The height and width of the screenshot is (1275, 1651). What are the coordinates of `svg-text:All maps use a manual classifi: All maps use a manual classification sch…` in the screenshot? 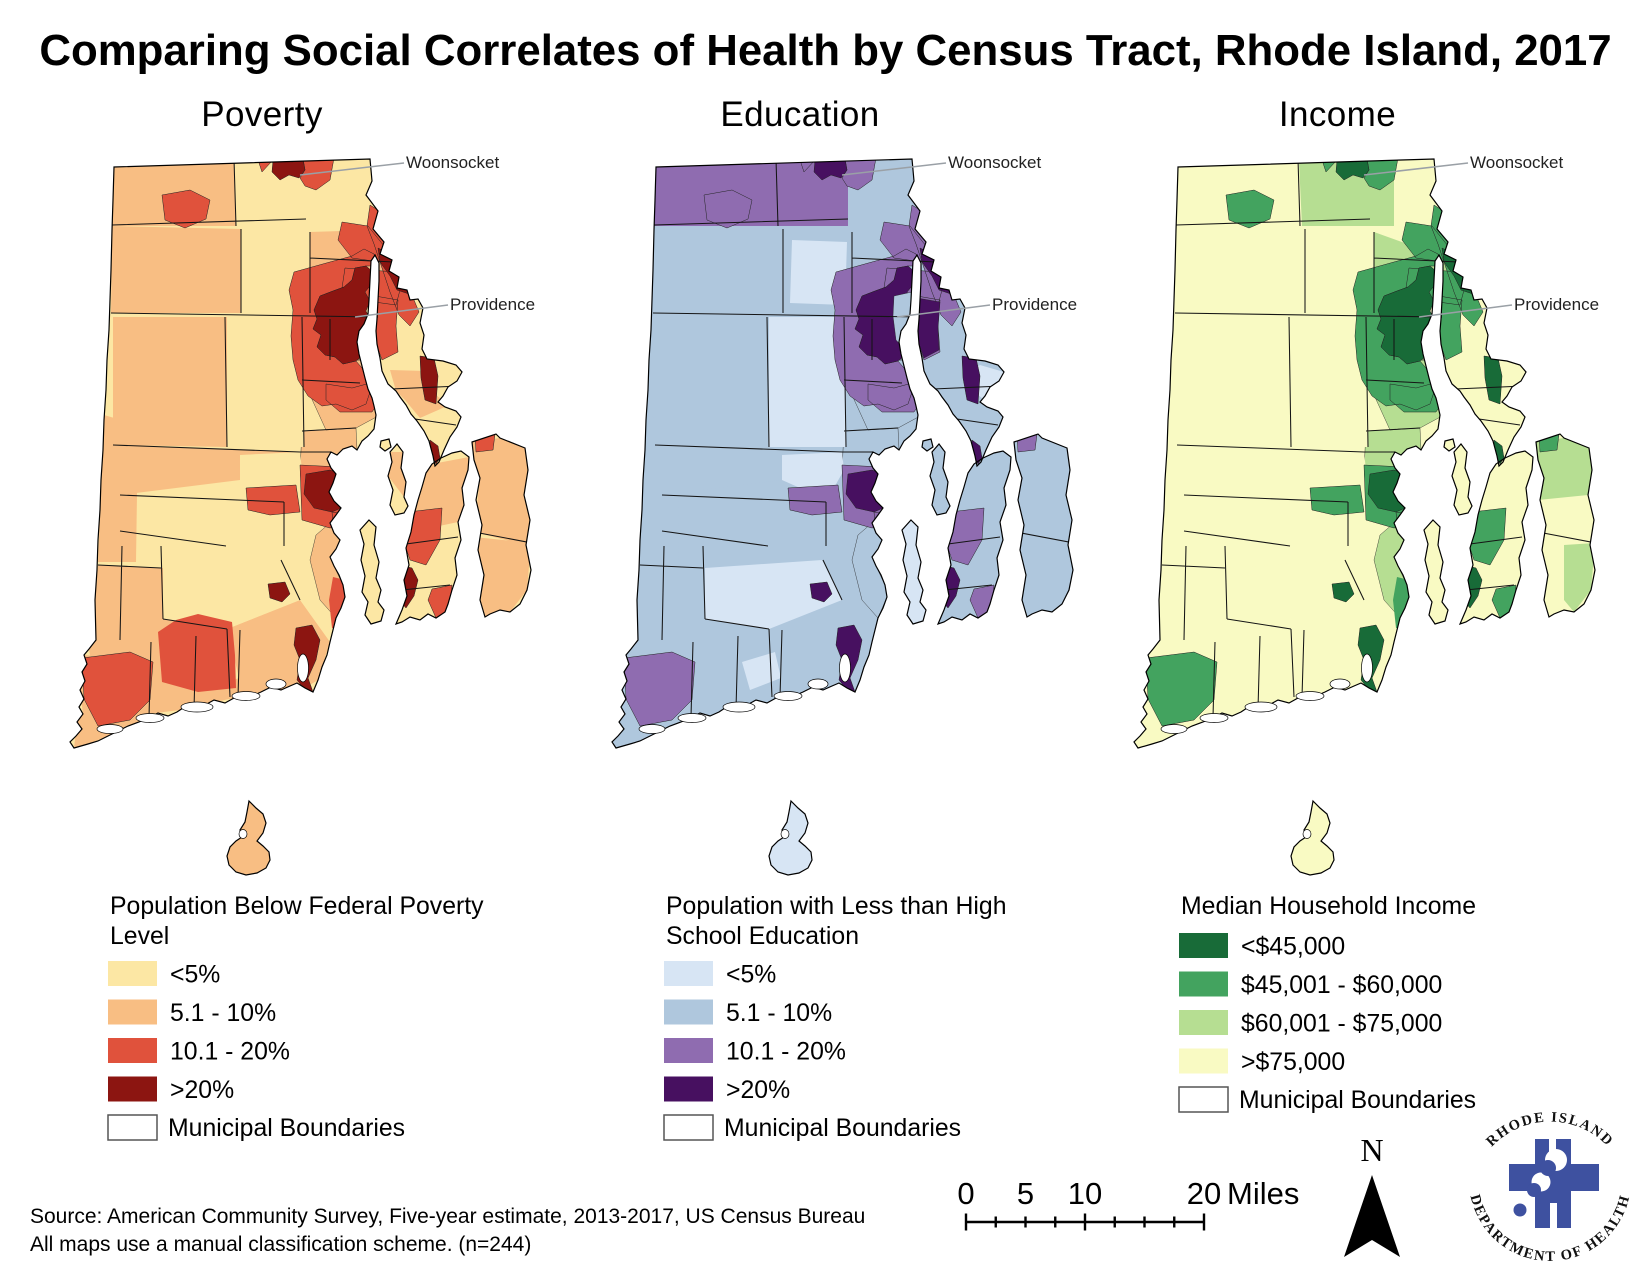 It's located at (280, 1244).